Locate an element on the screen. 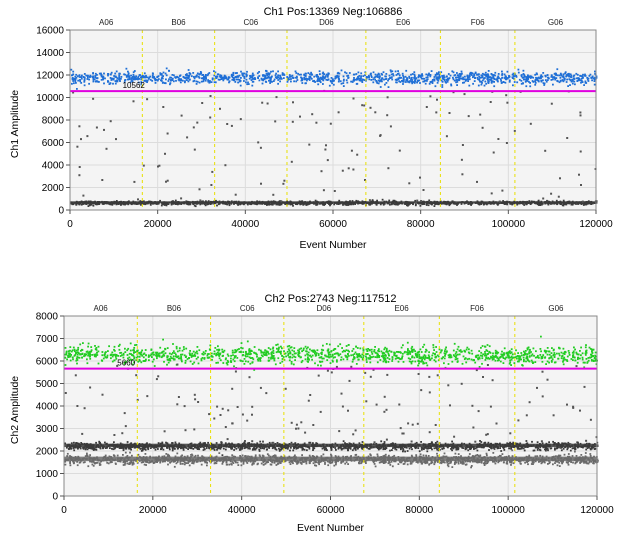  ch1-x-ticks: 0 20000 40000 60000 80000 100000 120000 is located at coordinates (340, 220).